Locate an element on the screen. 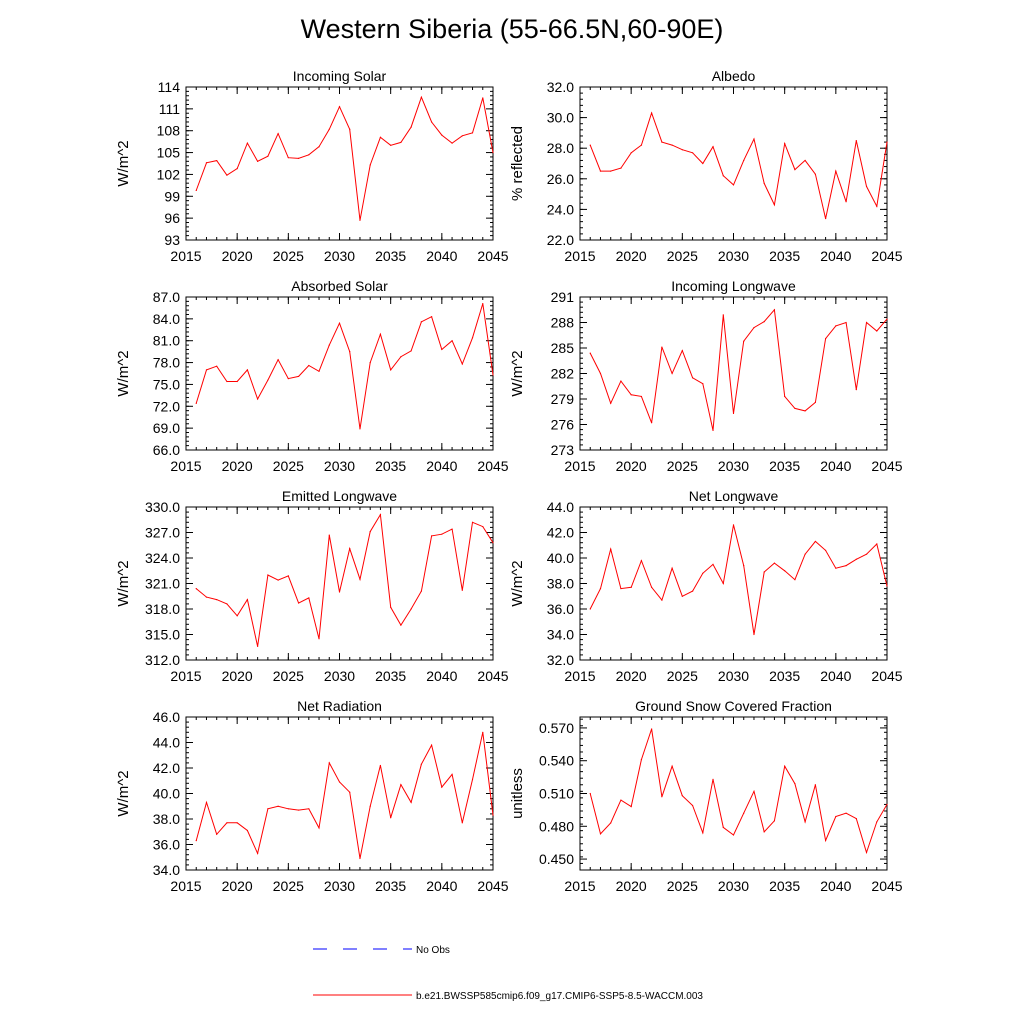 This screenshot has height=1024, width=1024. plot-frame is located at coordinates (339, 793).